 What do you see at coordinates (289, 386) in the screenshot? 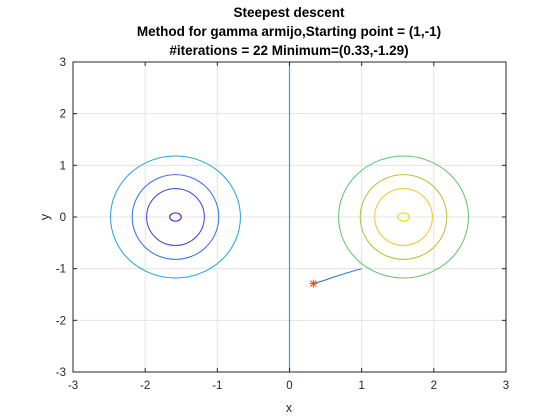
I see `x-tick-label: 0` at bounding box center [289, 386].